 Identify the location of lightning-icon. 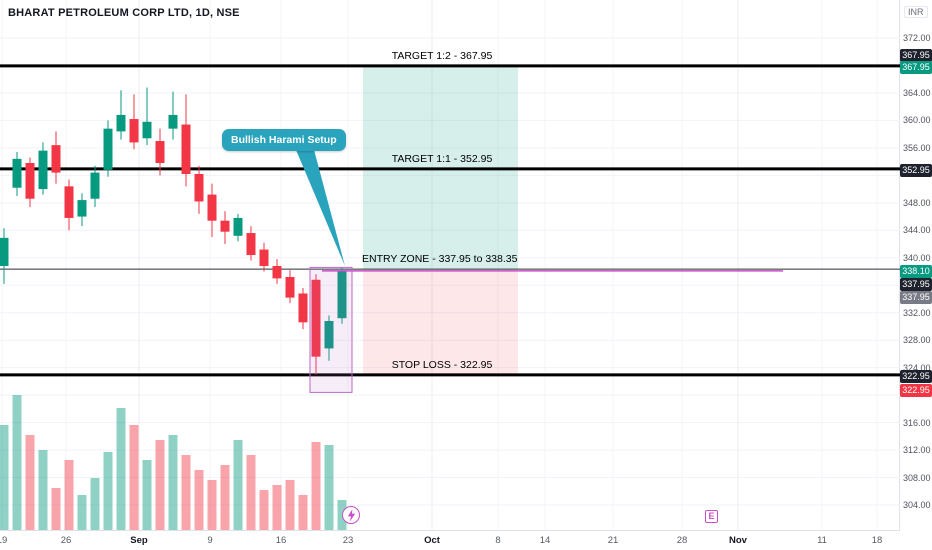
(351, 515).